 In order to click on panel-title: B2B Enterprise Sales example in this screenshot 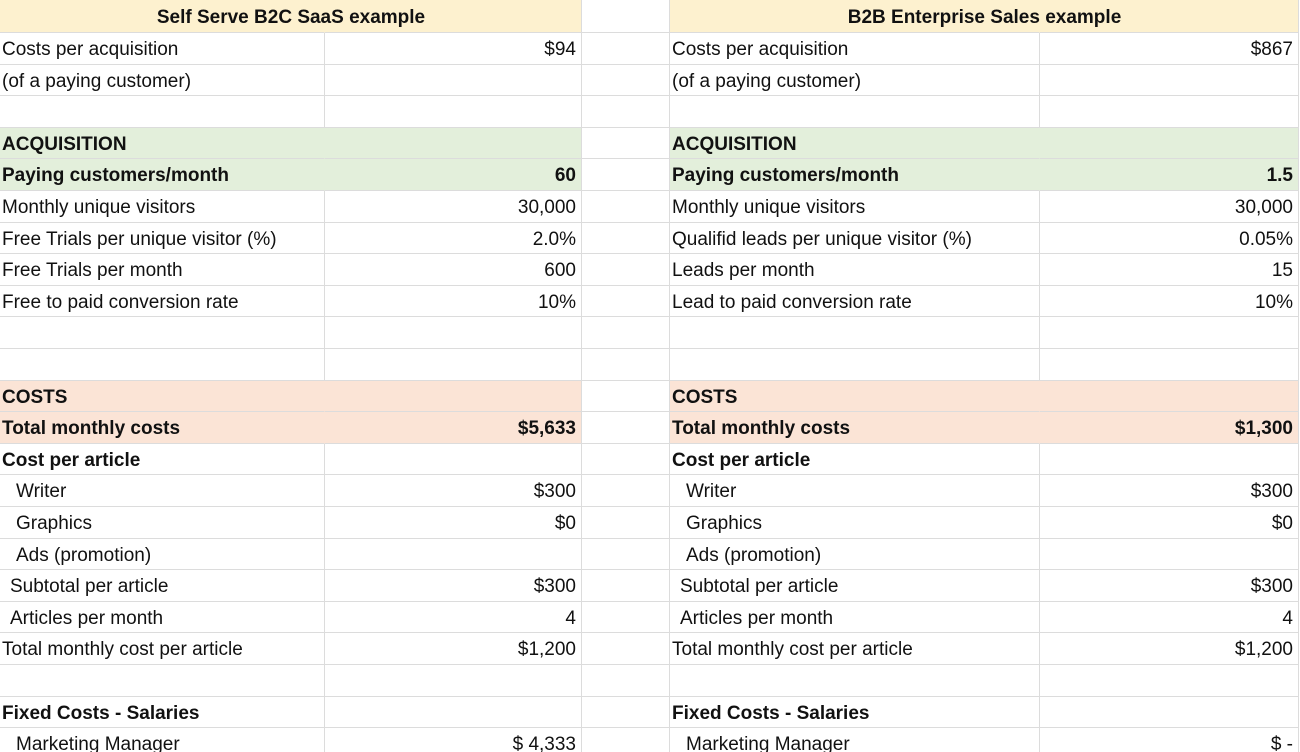, I will do `click(984, 17)`.